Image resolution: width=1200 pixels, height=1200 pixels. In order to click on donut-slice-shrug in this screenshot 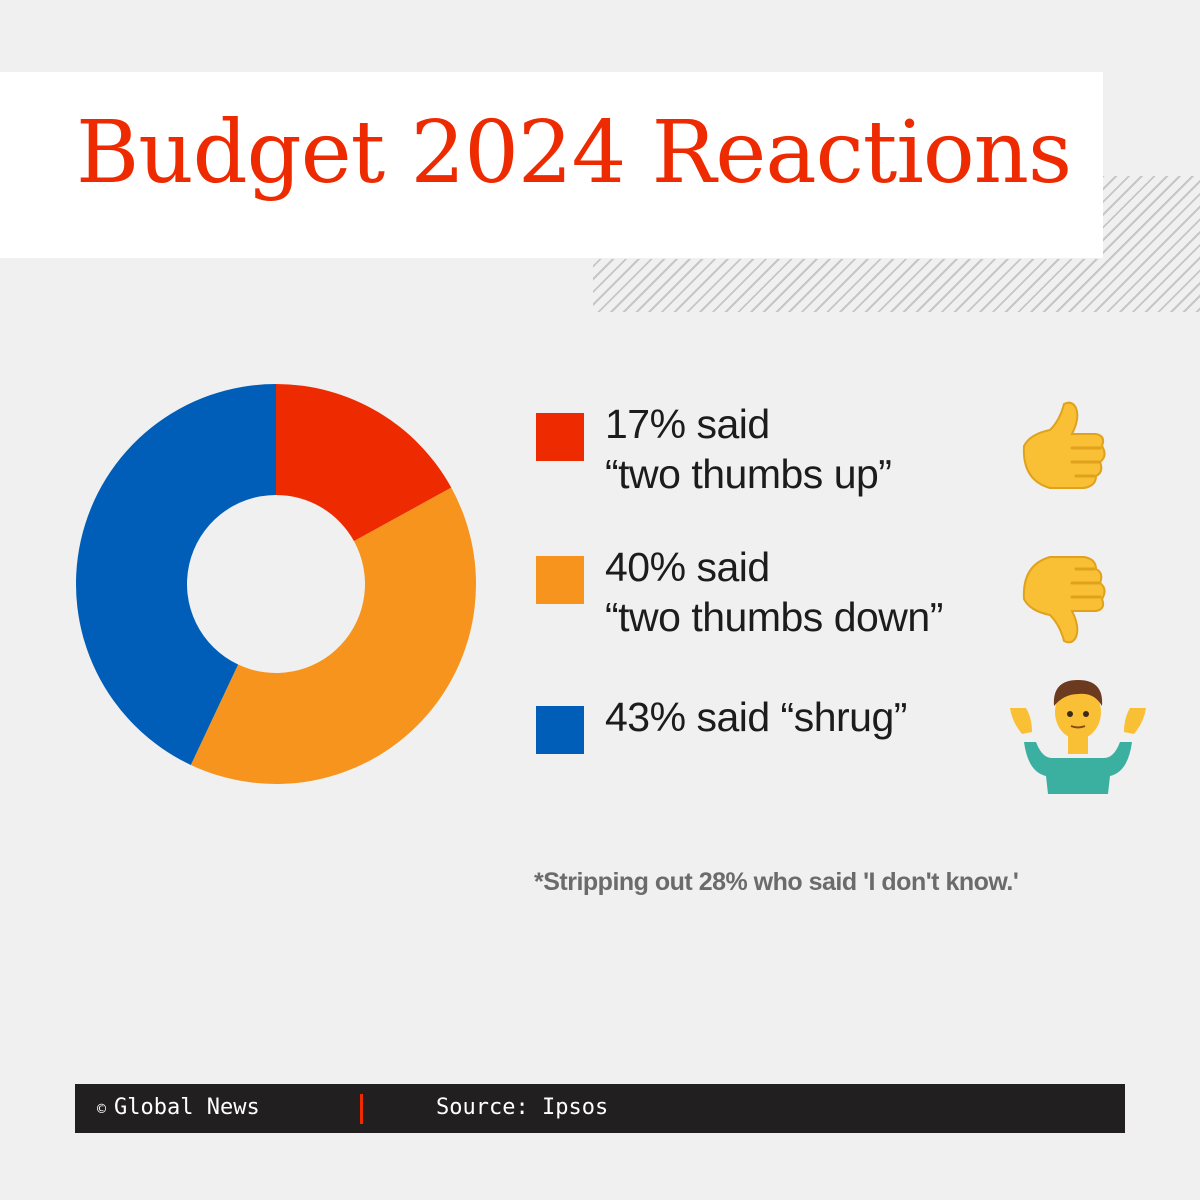, I will do `click(175, 574)`.